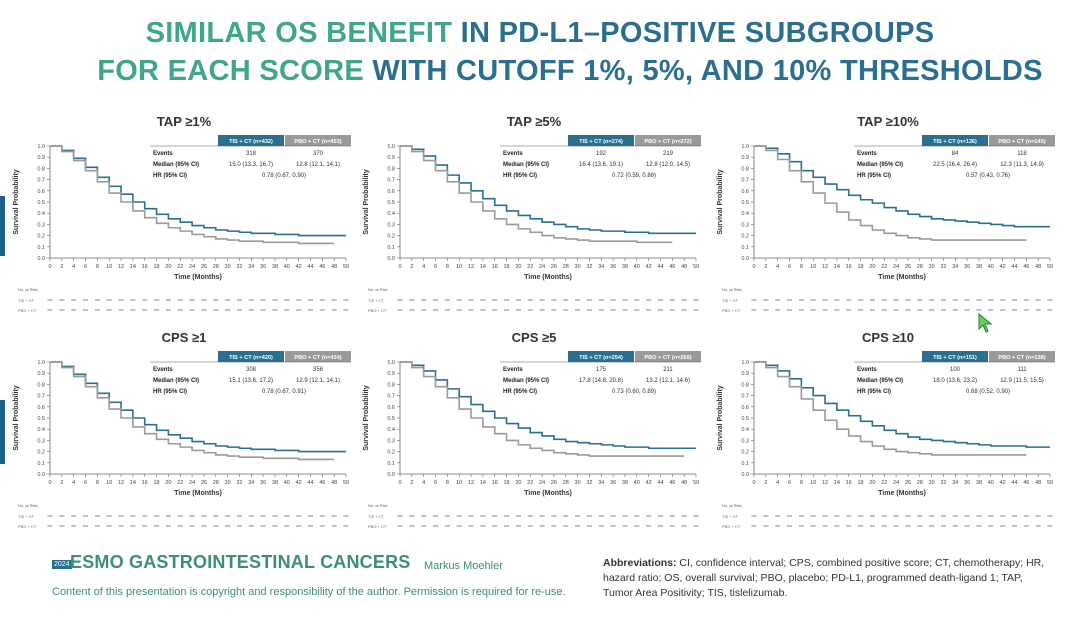 This screenshot has width=1080, height=617. I want to click on pbo-curve, so click(890, 193).